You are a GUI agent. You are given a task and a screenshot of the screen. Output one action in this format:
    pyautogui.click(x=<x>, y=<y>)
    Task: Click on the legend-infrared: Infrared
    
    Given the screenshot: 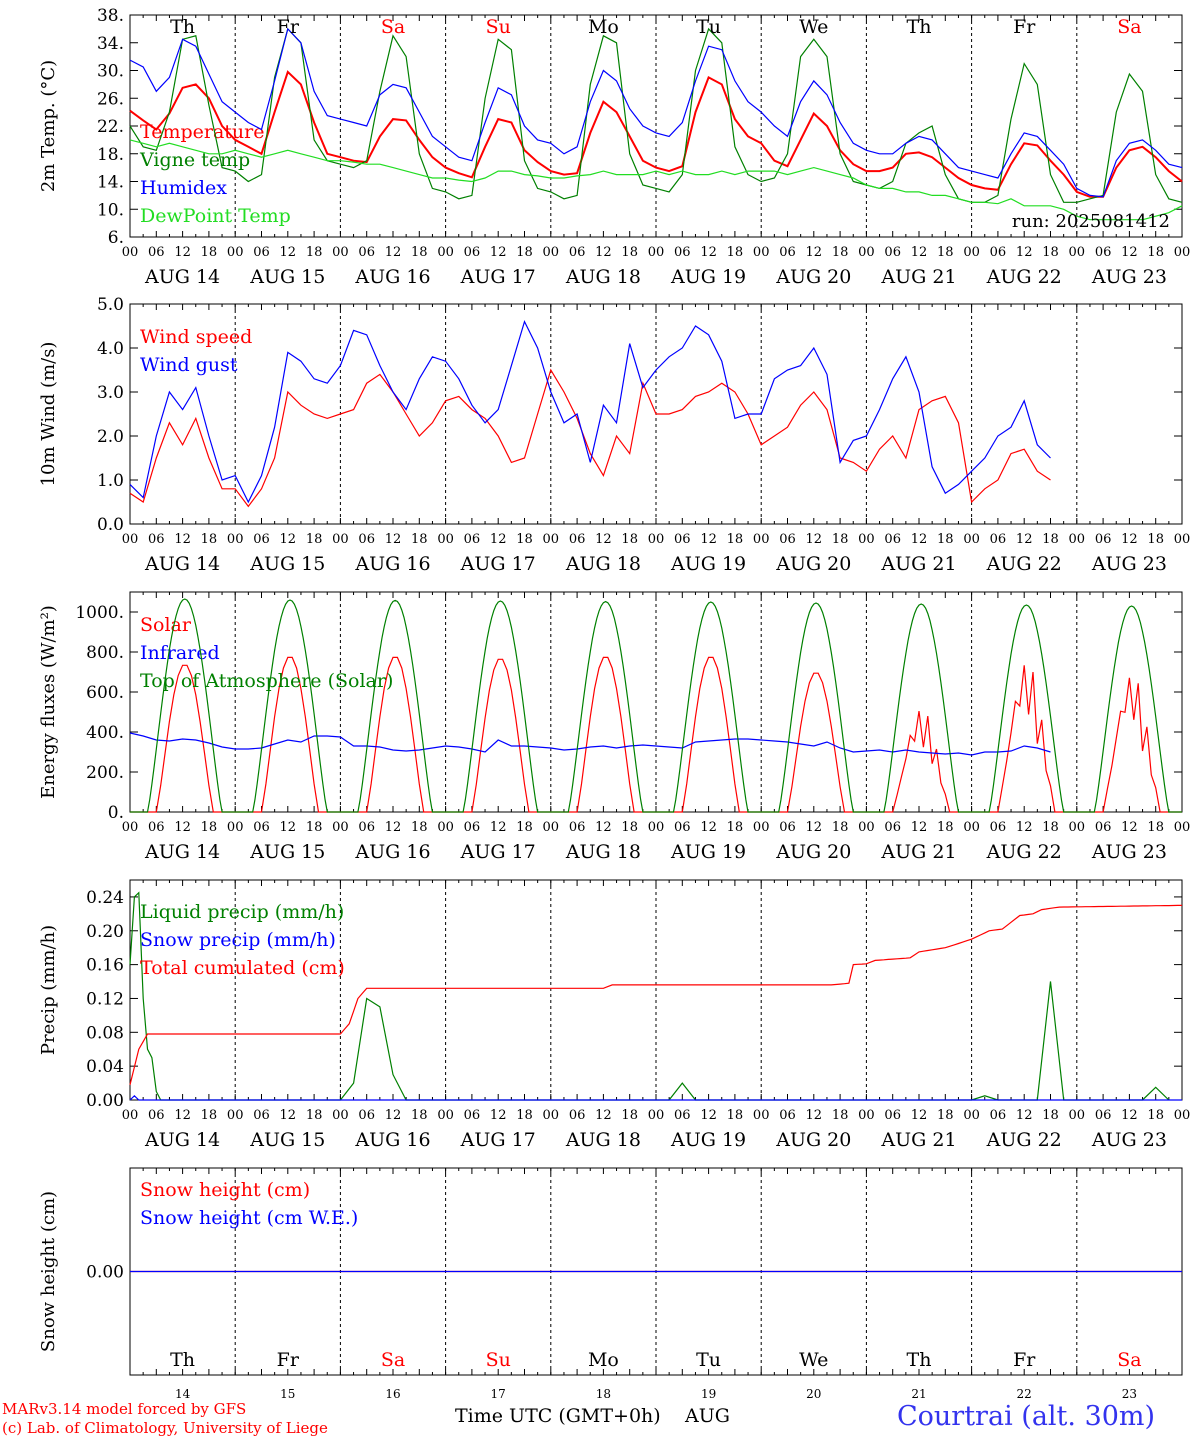 What is the action you would take?
    pyautogui.click(x=180, y=653)
    